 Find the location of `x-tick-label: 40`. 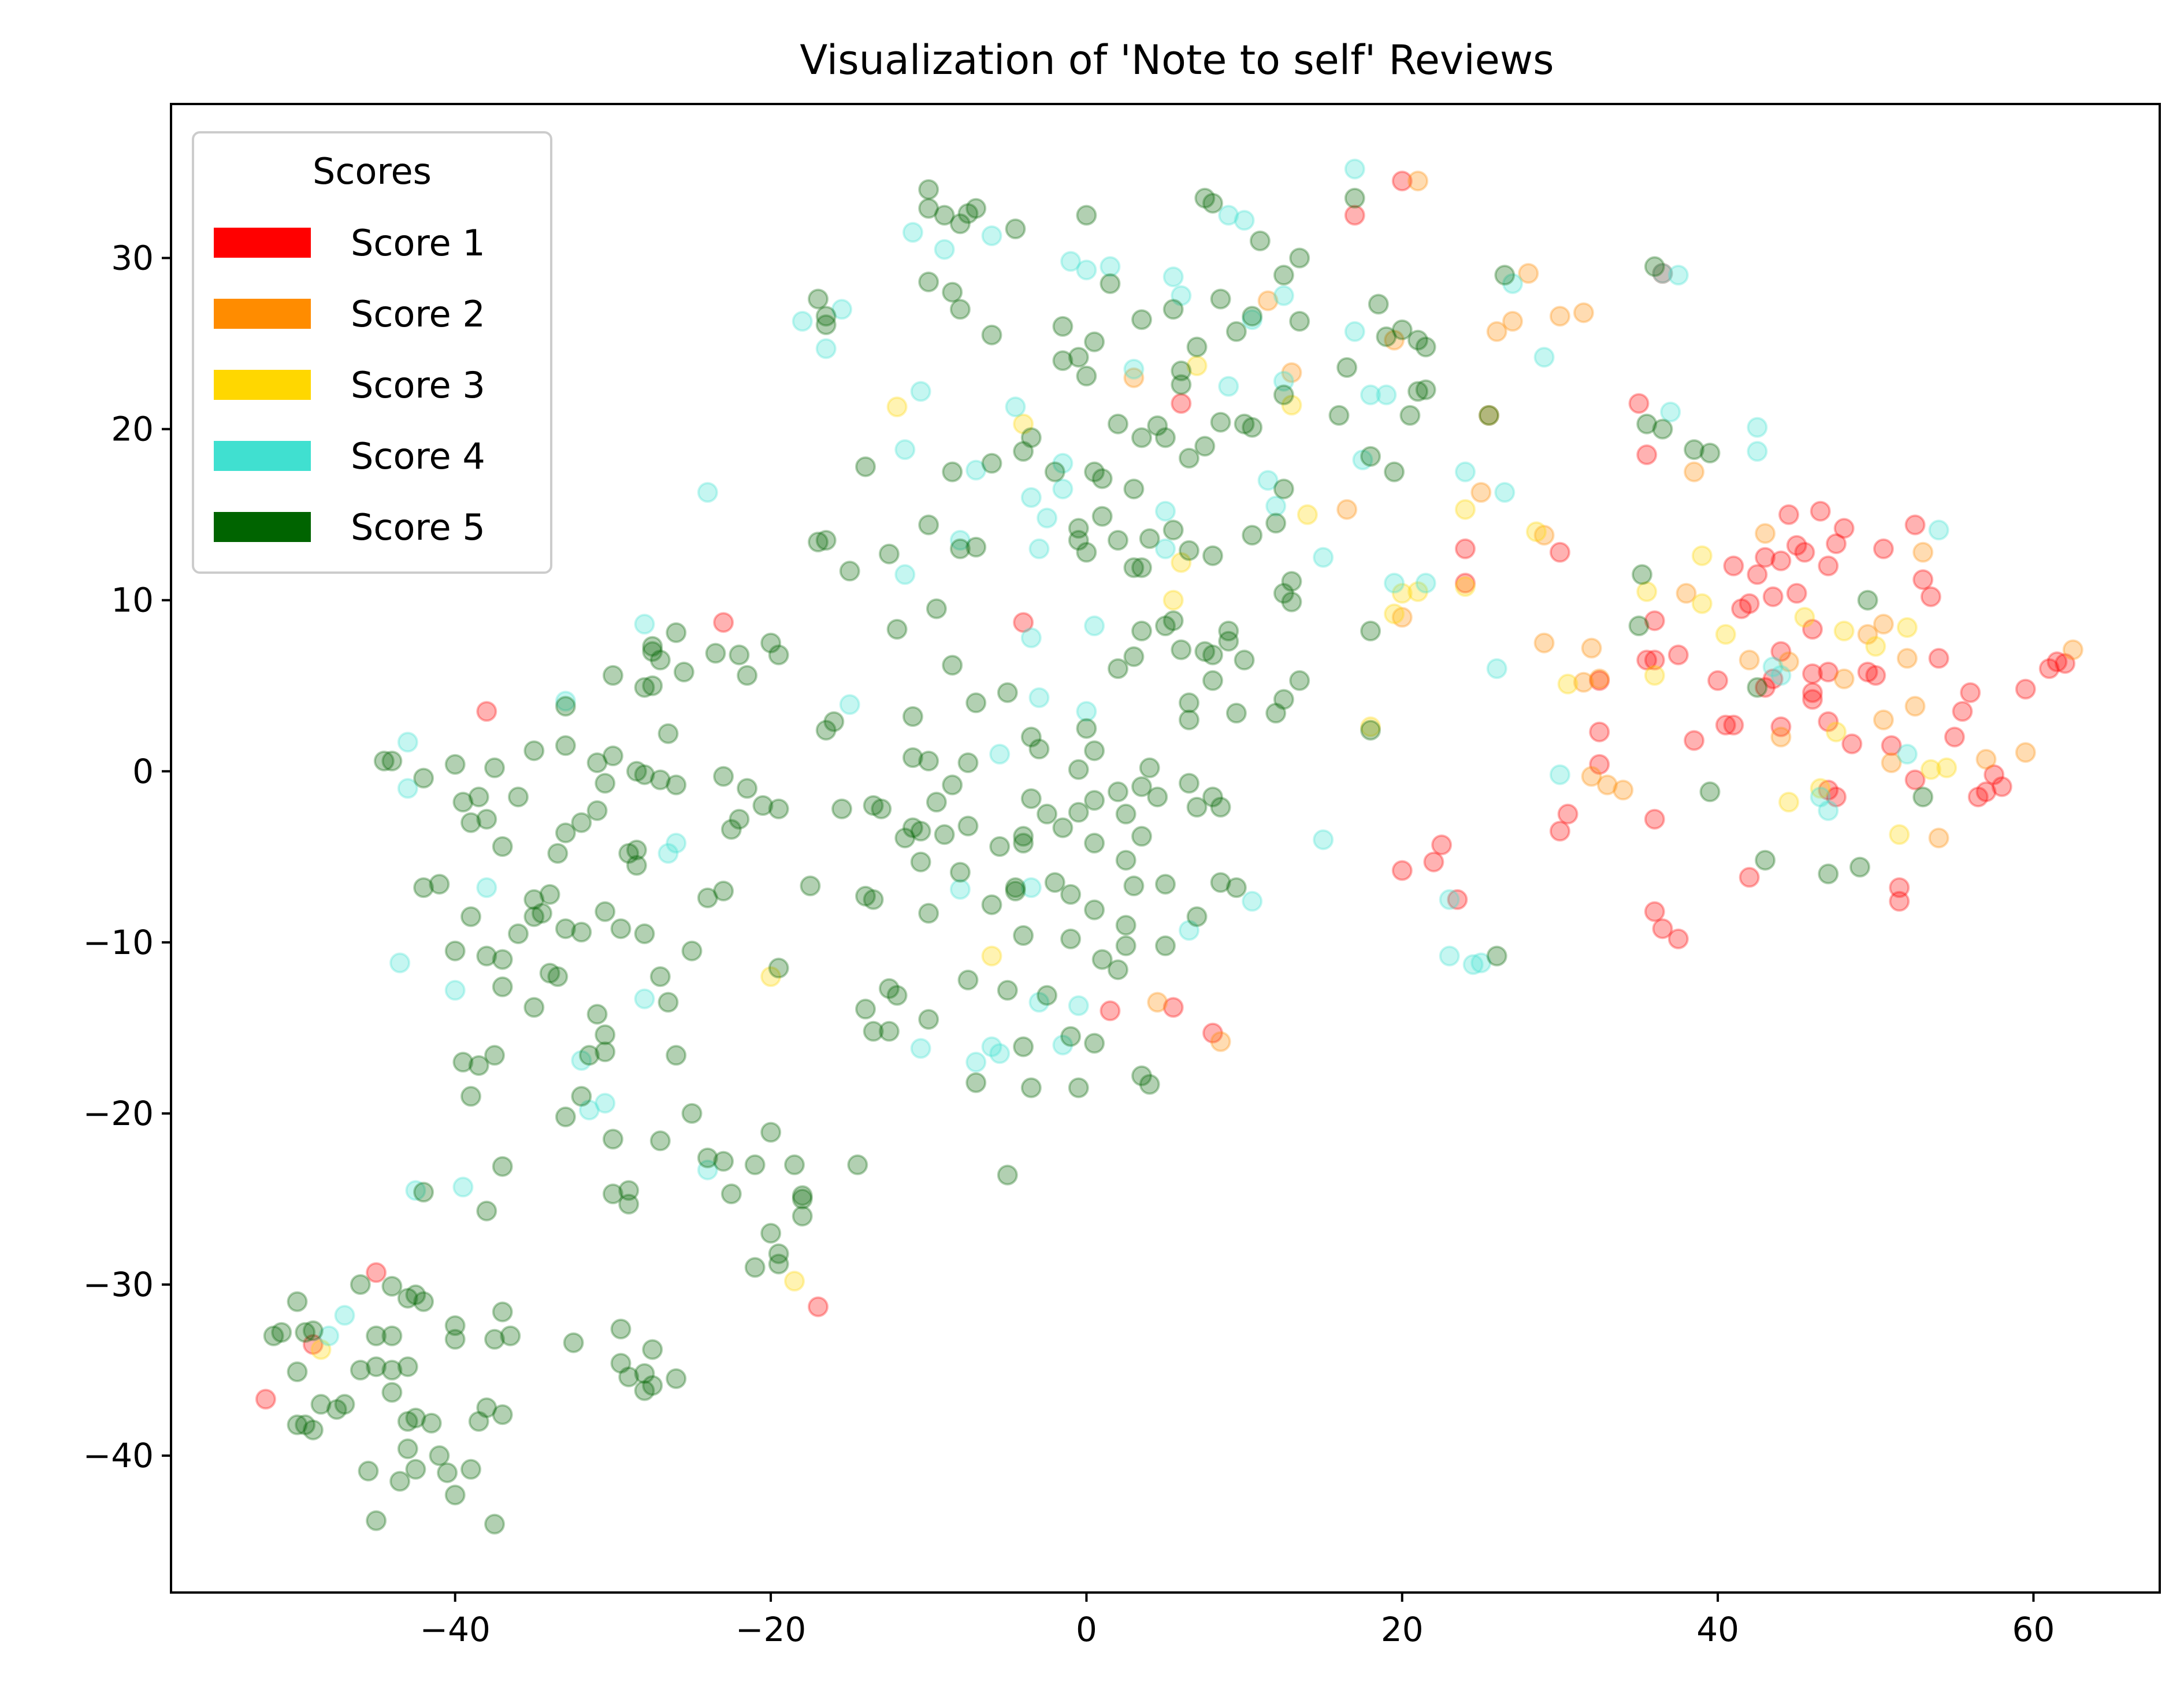

x-tick-label: 40 is located at coordinates (1717, 1629).